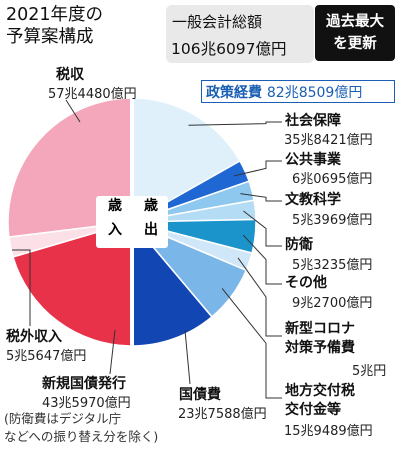 This screenshot has width=401, height=450. What do you see at coordinates (313, 200) in the screenshot?
I see `label-bunkyo-kagaku: 文教科学` at bounding box center [313, 200].